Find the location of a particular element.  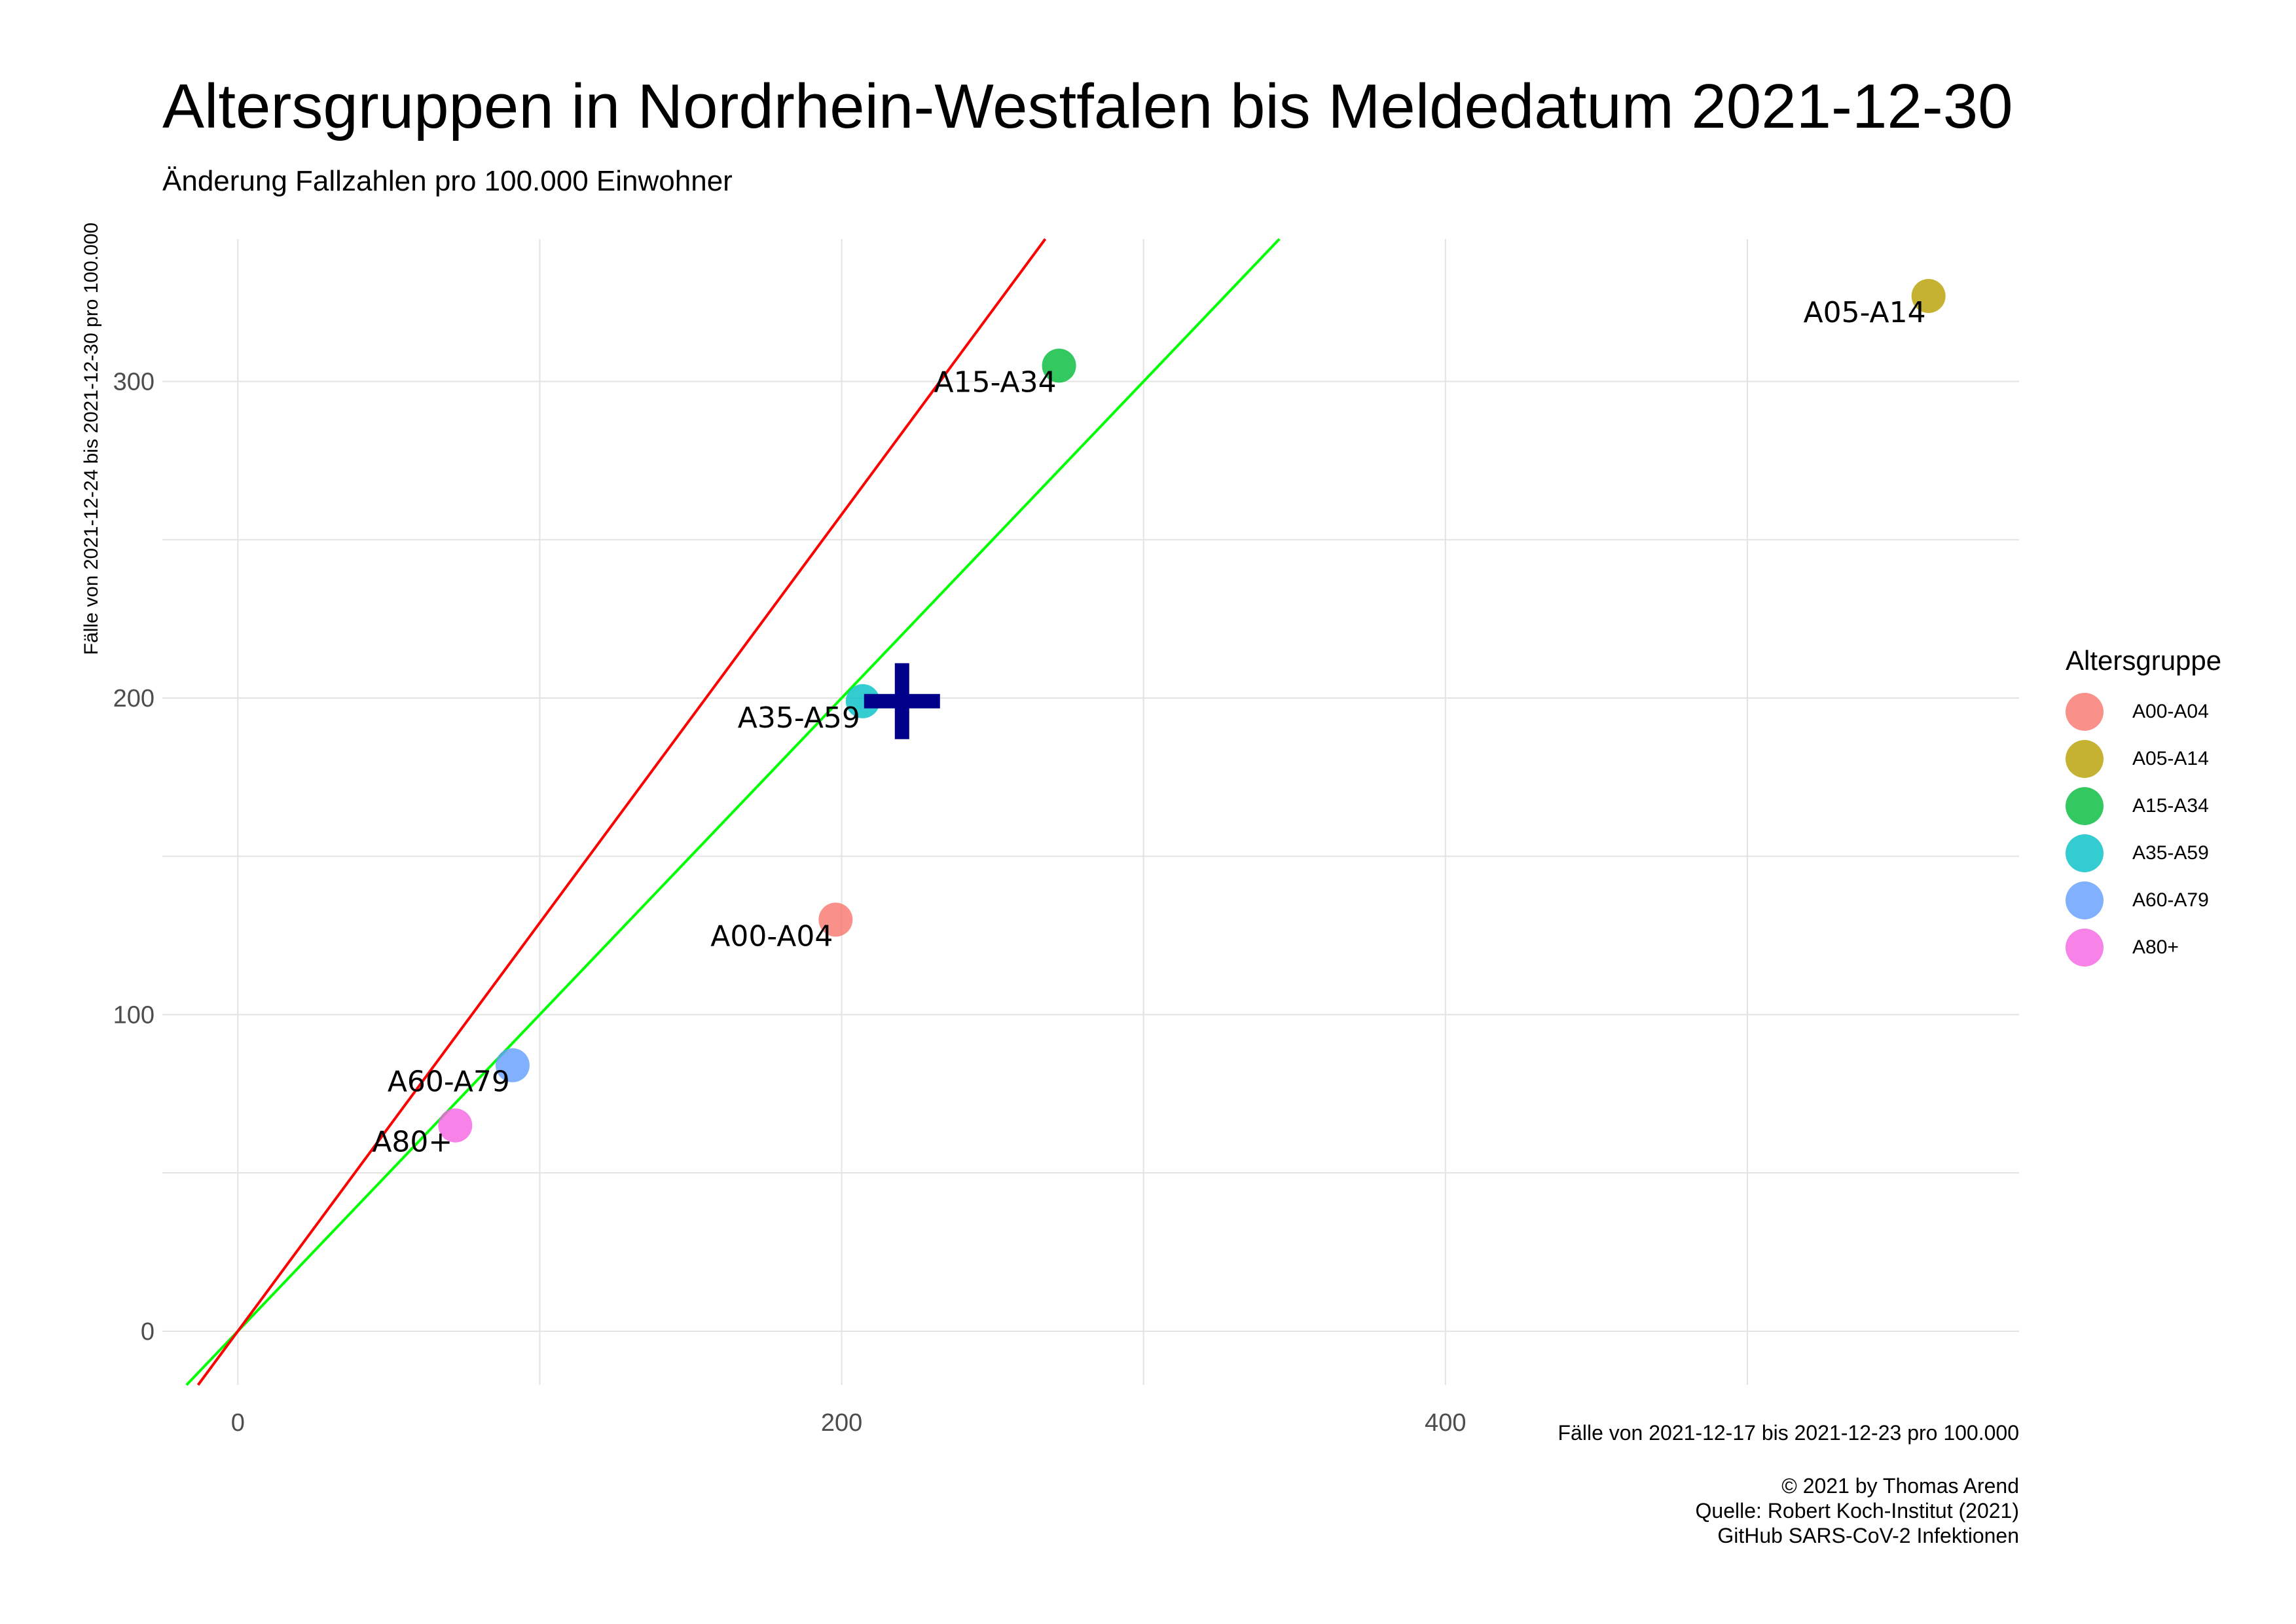

y-tick-label: 300 is located at coordinates (134, 382).